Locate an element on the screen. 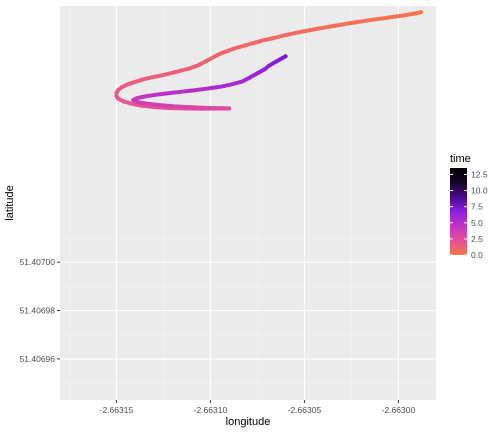 The width and height of the screenshot is (504, 432). x-axis-title: longitude is located at coordinates (248, 422).